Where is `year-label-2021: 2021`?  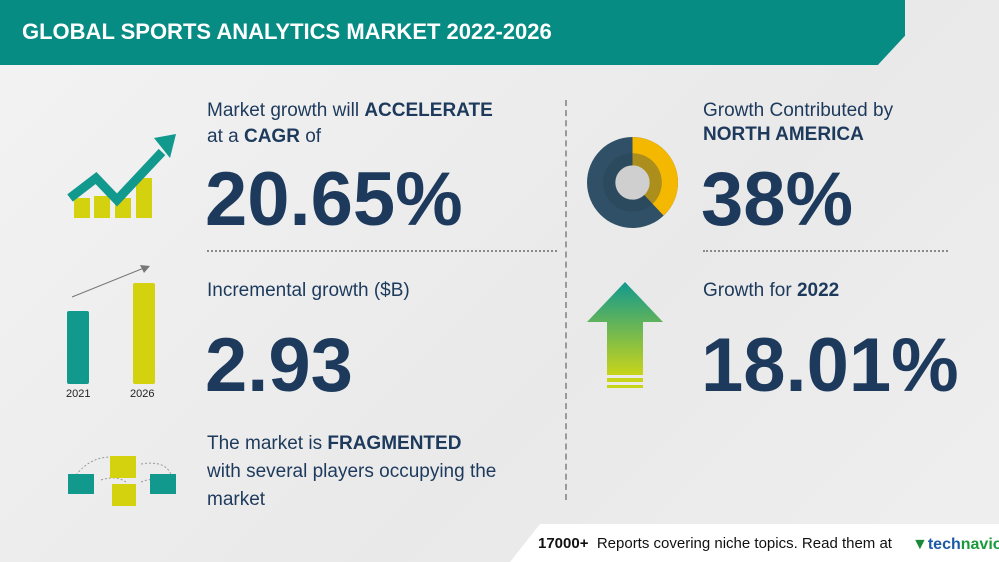 year-label-2021: 2021 is located at coordinates (78, 394).